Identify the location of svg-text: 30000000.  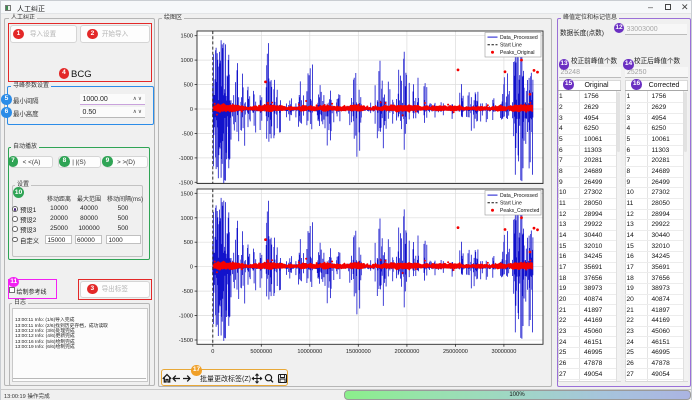
(503, 352).